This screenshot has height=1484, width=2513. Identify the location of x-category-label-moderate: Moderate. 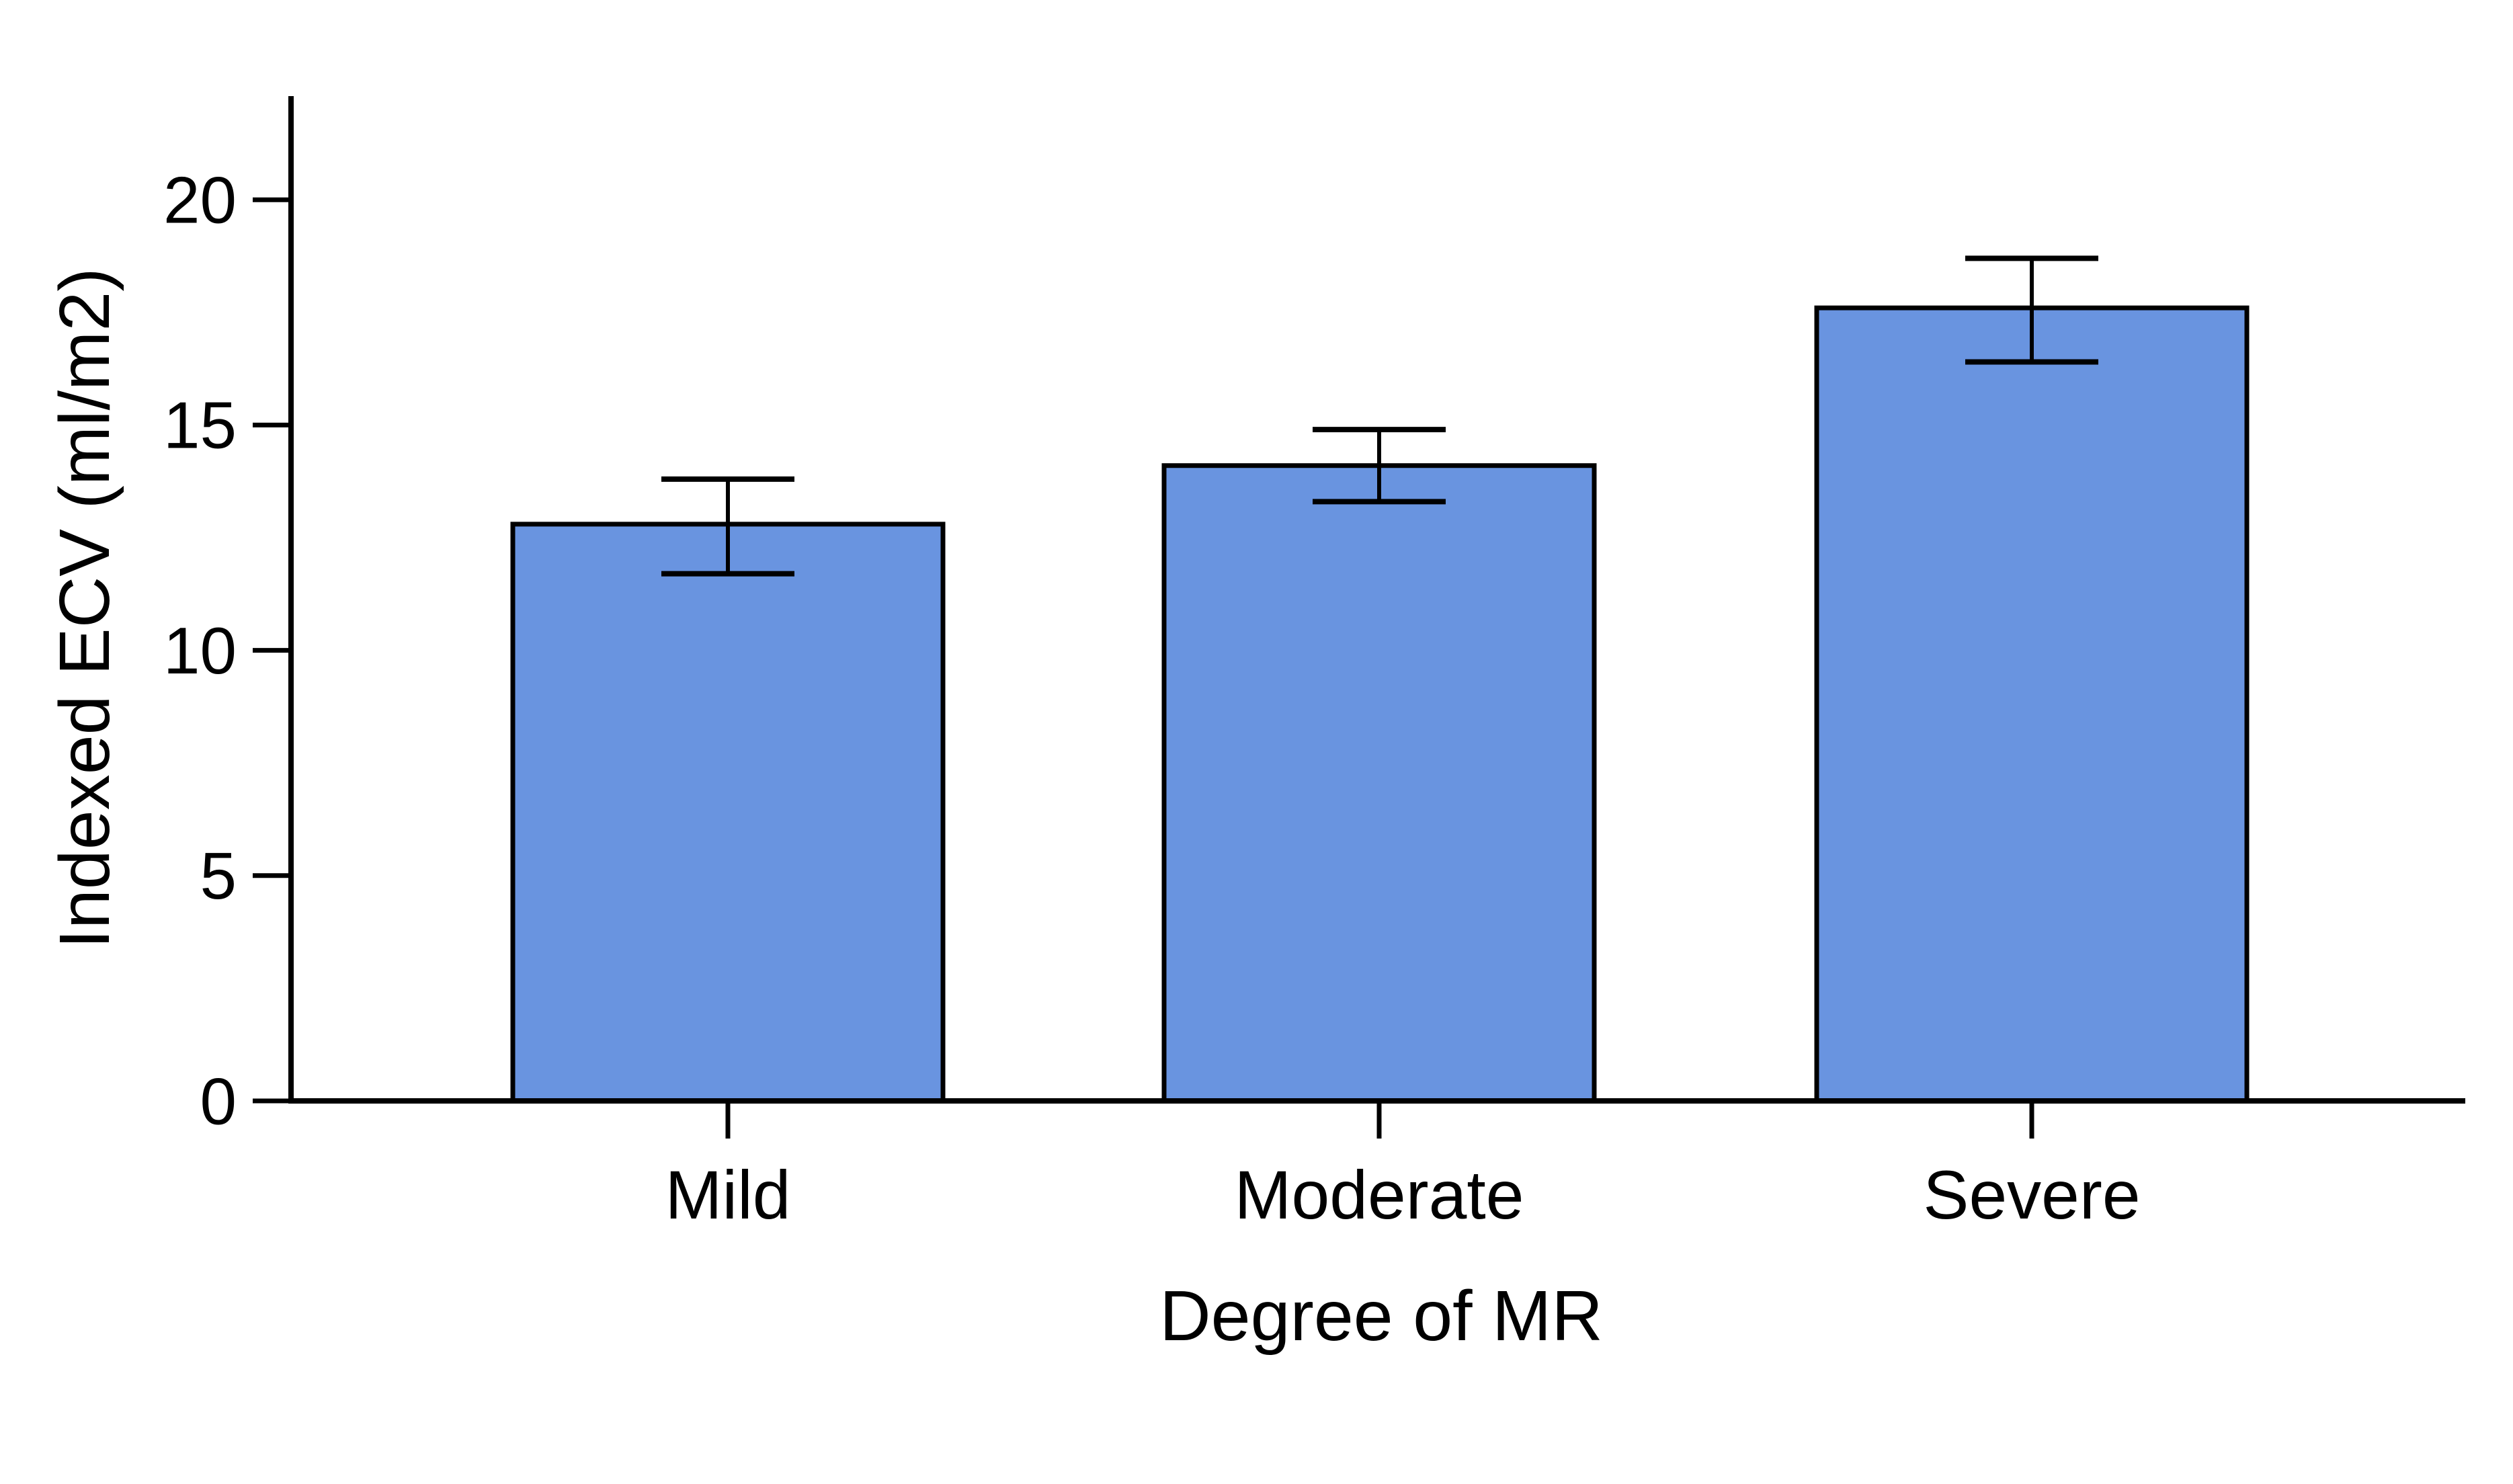
(1379, 1195).